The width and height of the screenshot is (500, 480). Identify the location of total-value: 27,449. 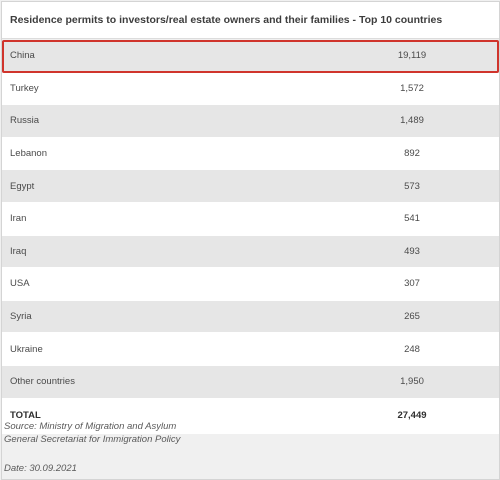
(412, 416).